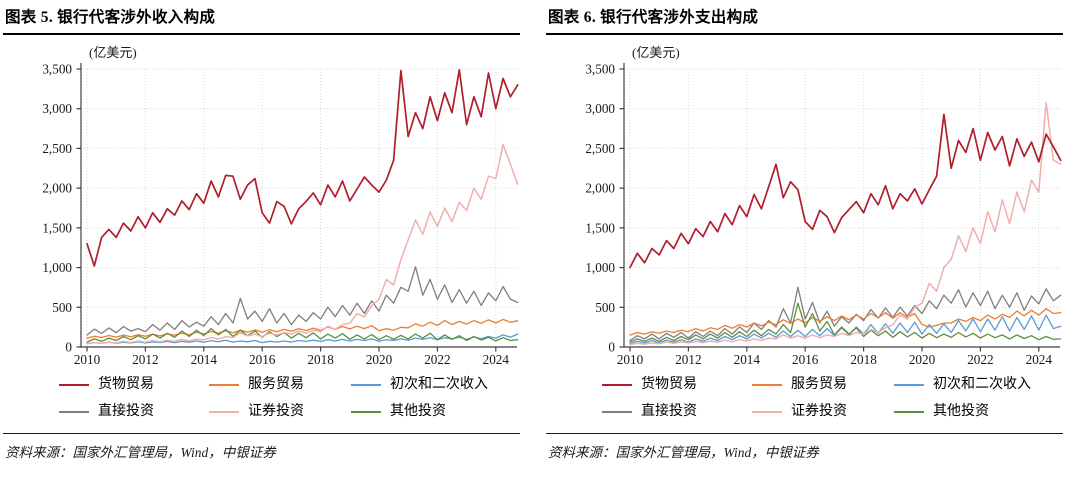  I want to click on income-chart-legend: 货物贸易 服务贸易 初次和二次收入直接投资 证券投资 其他投资, so click(289, 398).